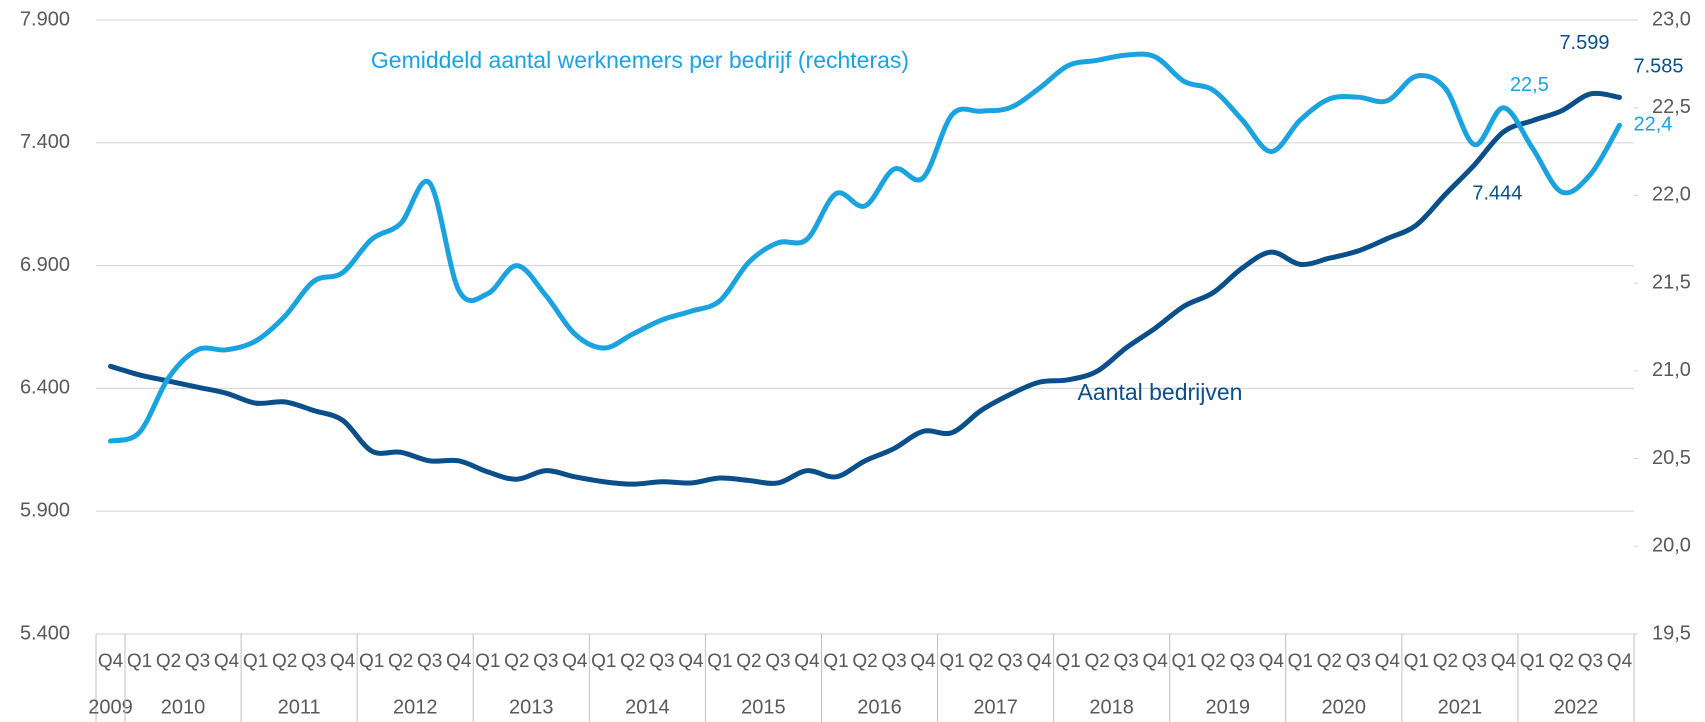  Describe the element at coordinates (1671, 19) in the screenshot. I see `y2-tick-label: 23,0` at that location.